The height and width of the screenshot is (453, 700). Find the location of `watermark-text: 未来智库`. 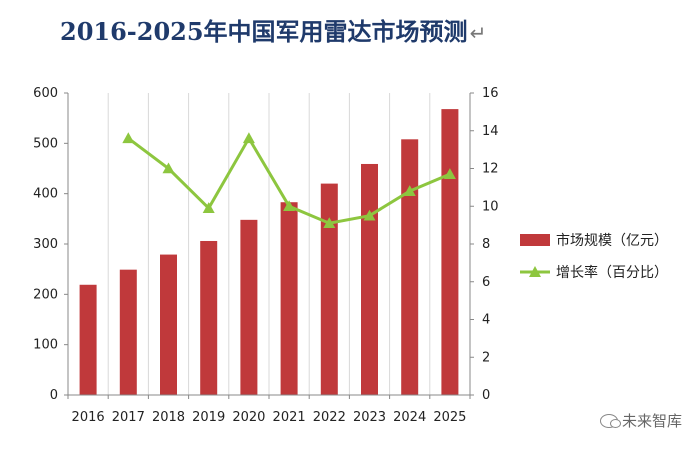

watermark-text: 未来智库 is located at coordinates (651, 421).